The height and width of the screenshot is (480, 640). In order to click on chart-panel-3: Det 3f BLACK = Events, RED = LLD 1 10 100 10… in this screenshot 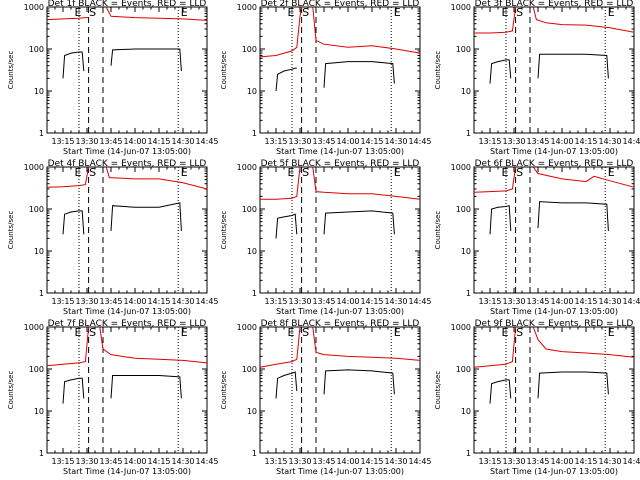, I will do `click(537, 78)`.